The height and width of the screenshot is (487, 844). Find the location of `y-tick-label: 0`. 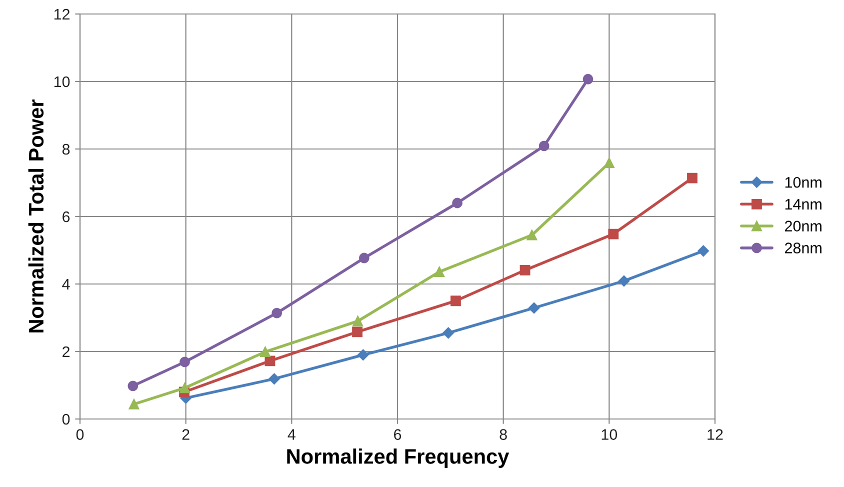

y-tick-label: 0 is located at coordinates (66, 419).